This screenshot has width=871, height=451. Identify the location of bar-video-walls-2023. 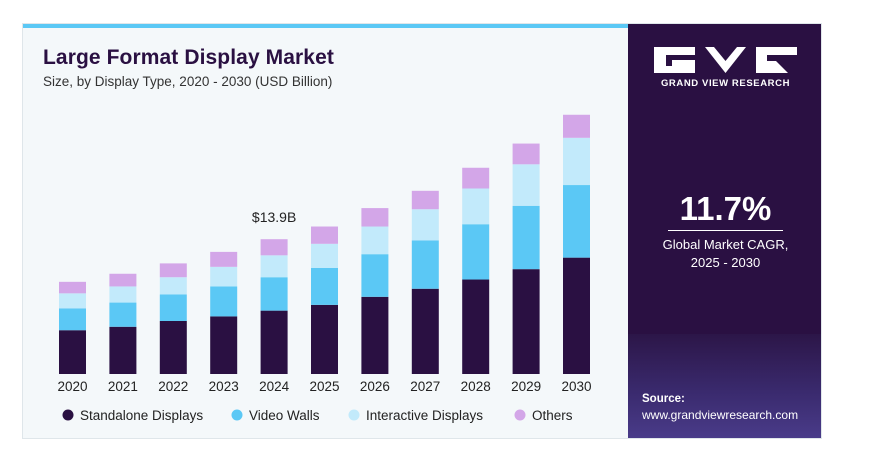
(224, 301).